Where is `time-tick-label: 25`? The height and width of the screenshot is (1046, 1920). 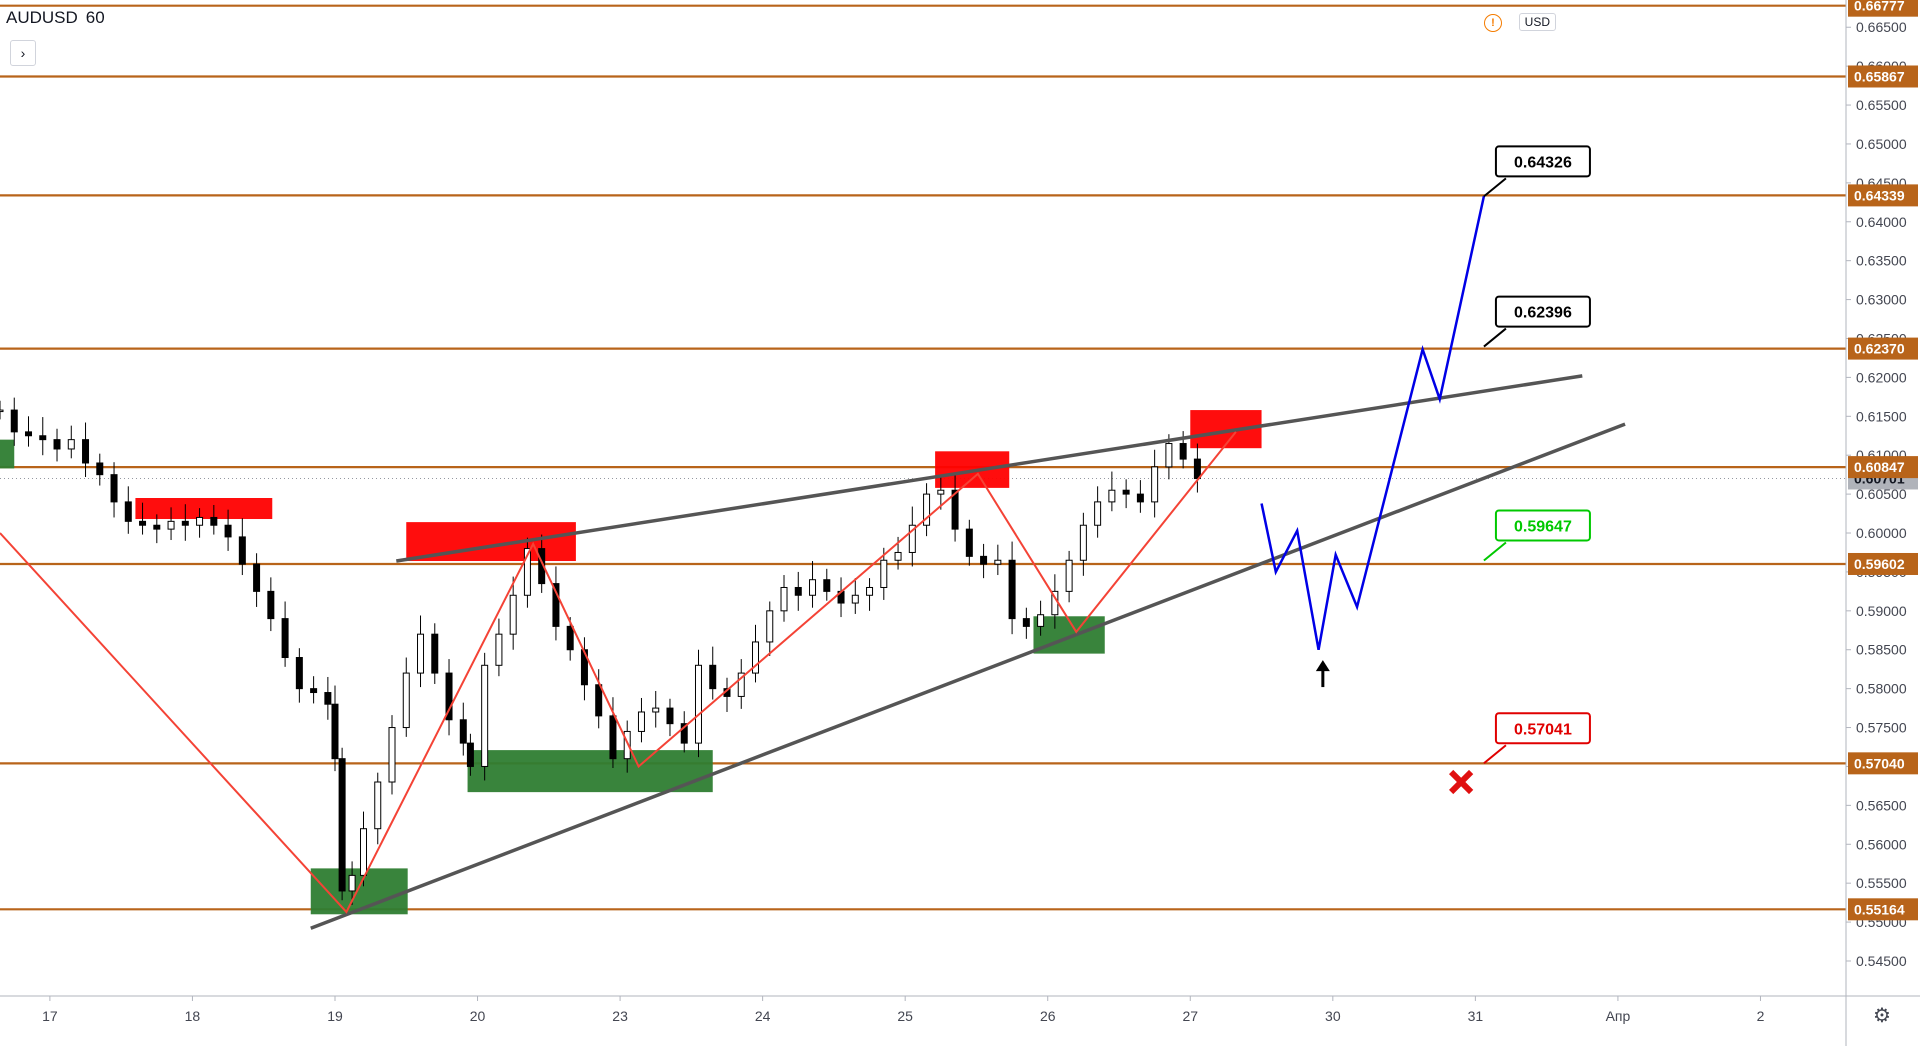
time-tick-label: 25 is located at coordinates (905, 1016).